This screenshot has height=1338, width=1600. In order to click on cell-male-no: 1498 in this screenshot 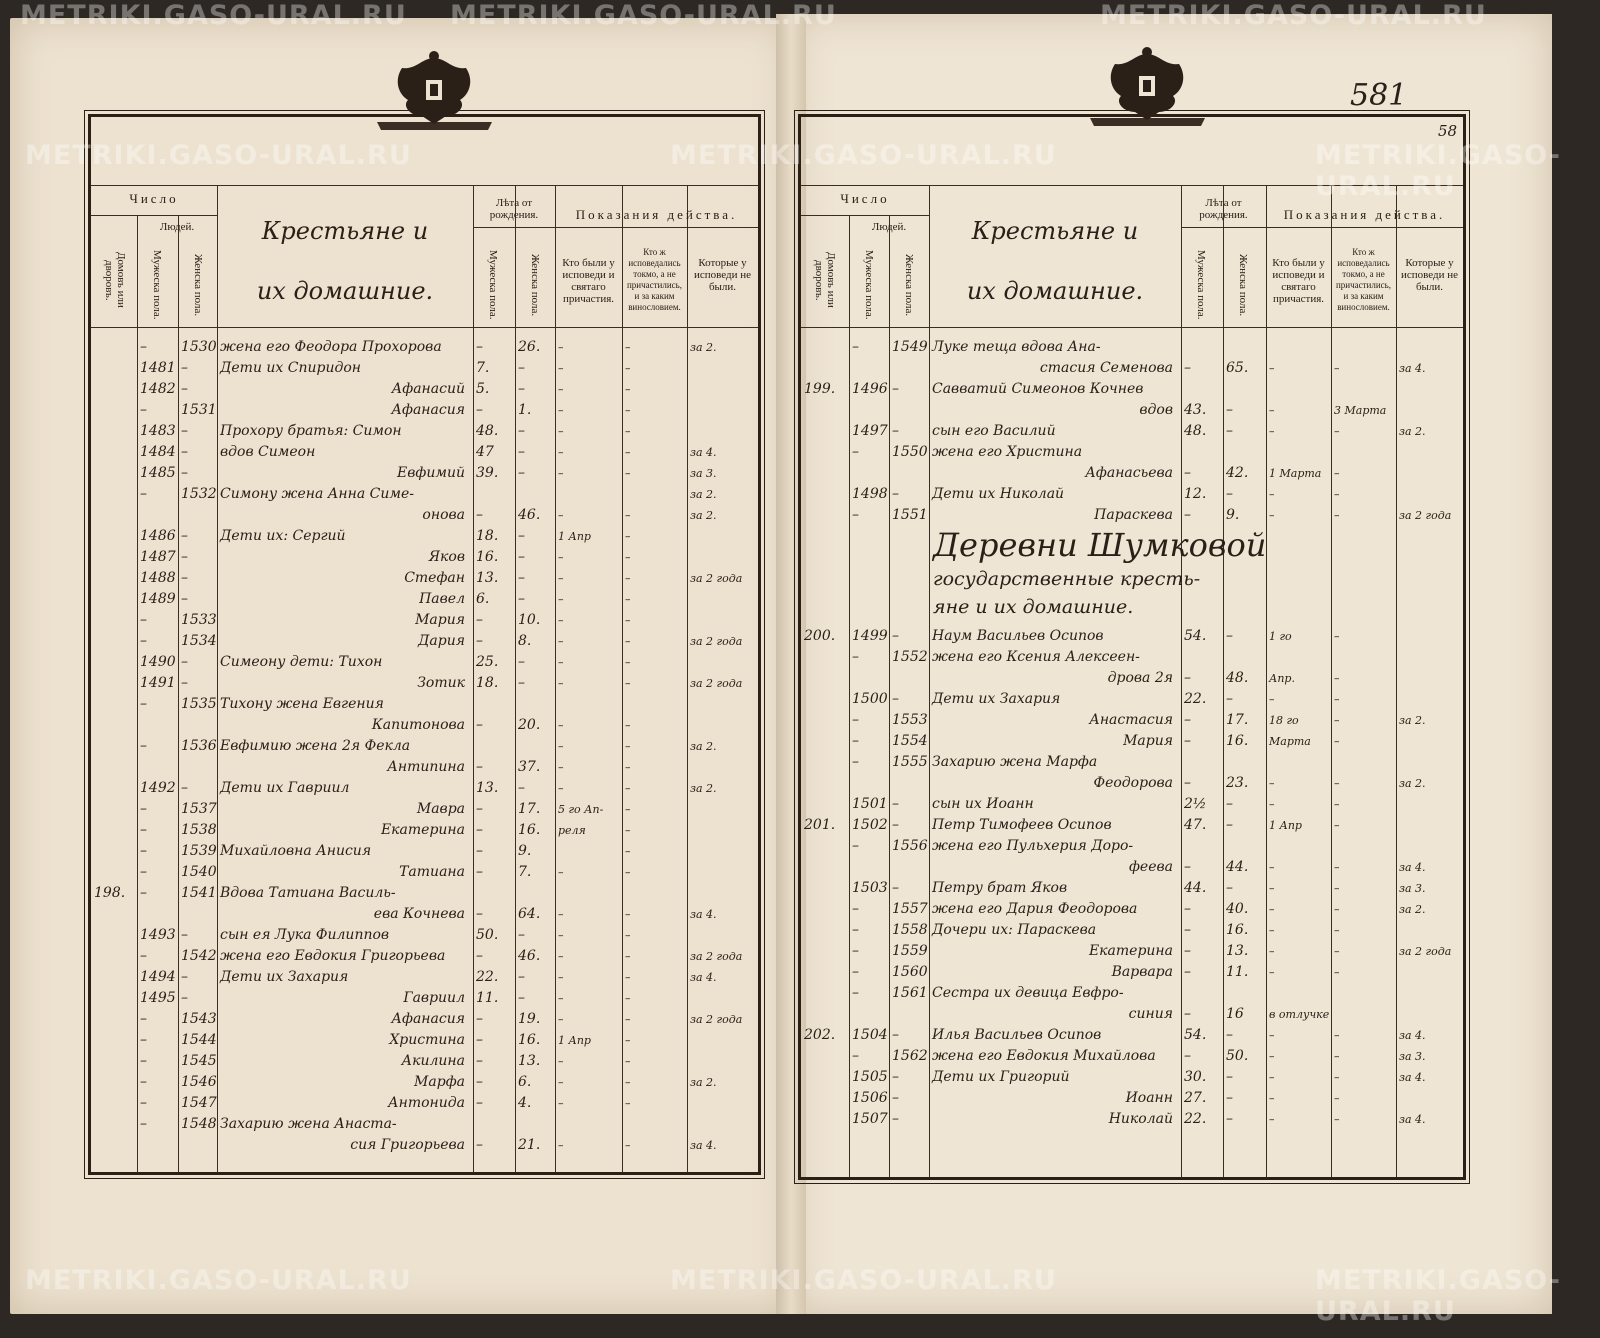, I will do `click(870, 494)`.